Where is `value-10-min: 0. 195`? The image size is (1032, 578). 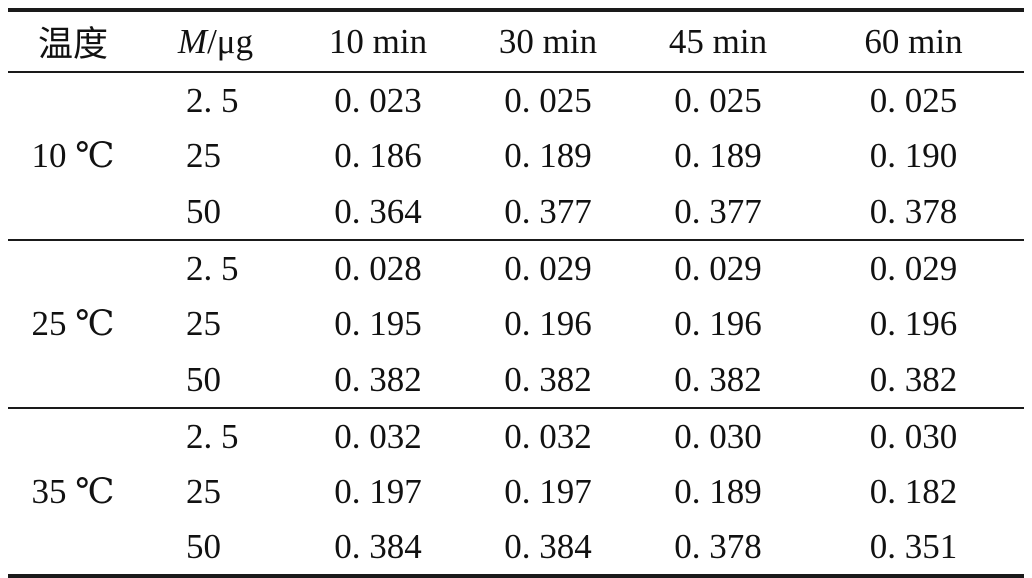 value-10-min: 0. 195 is located at coordinates (378, 323).